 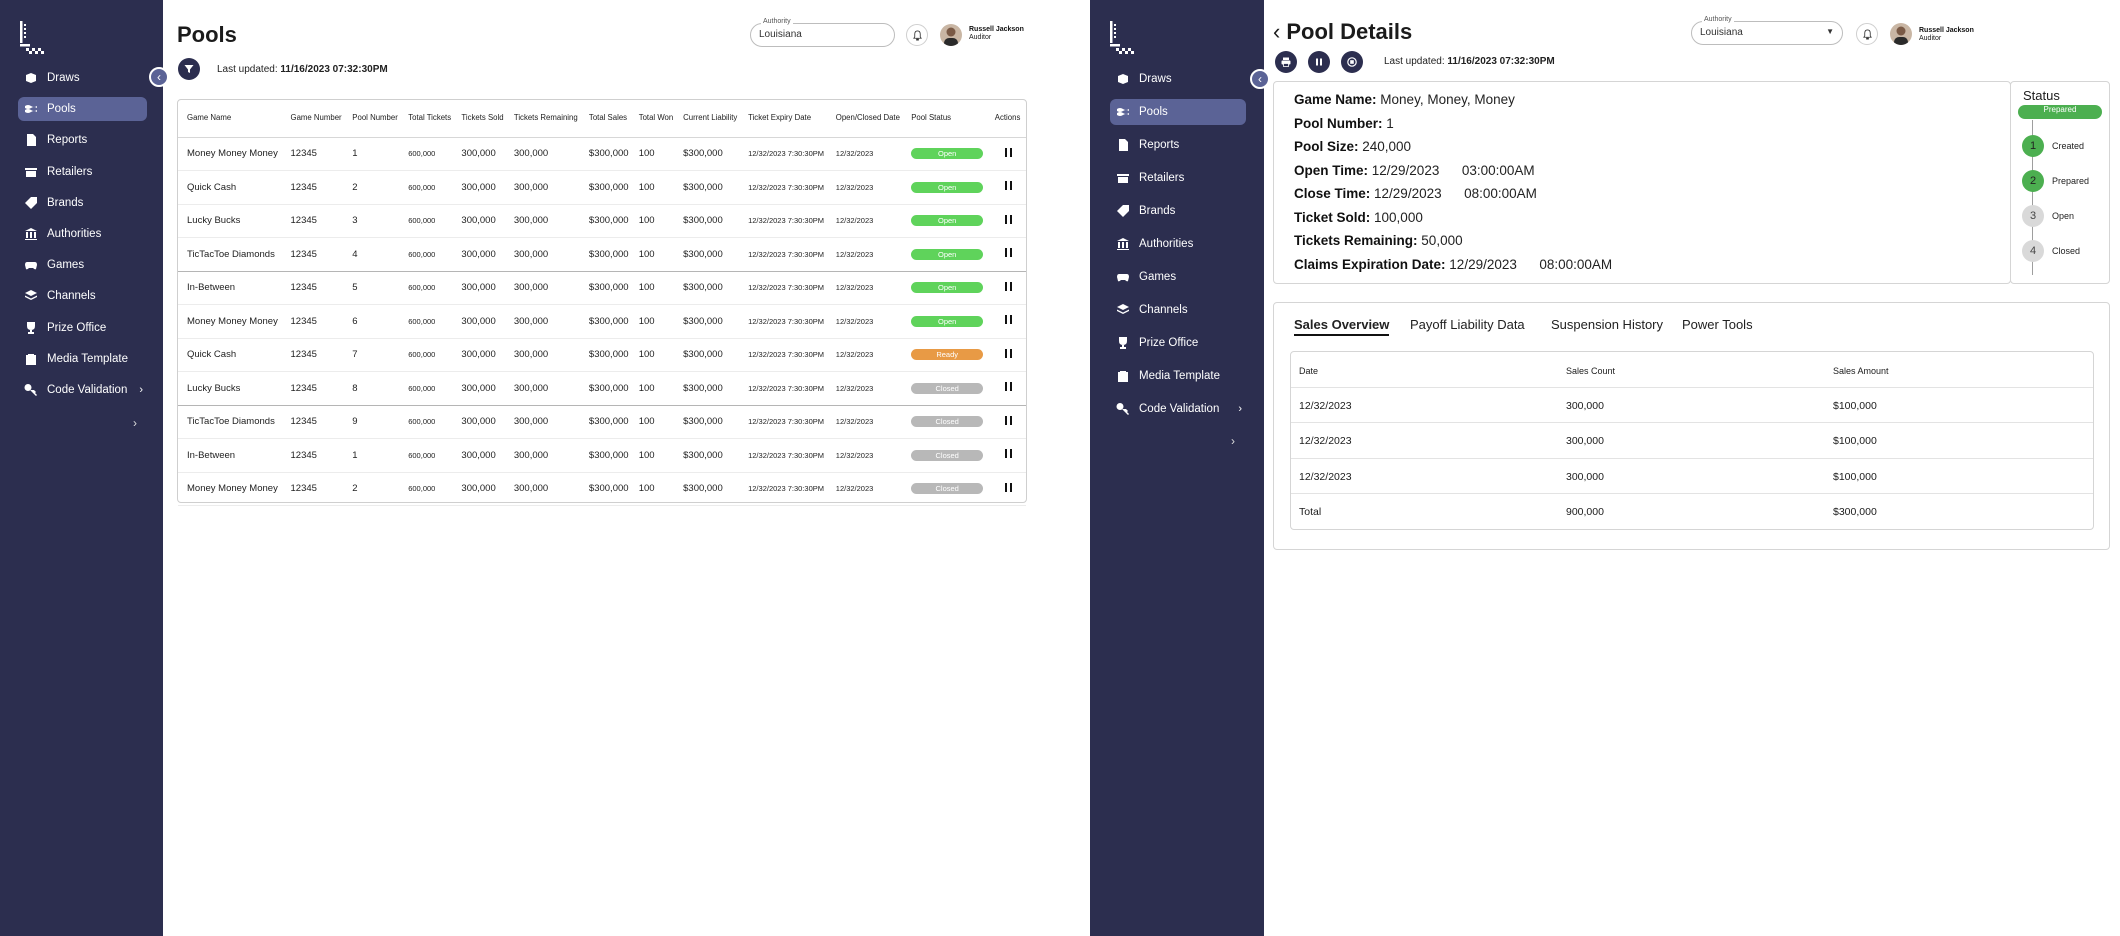 I want to click on draws-icon, so click(x=31, y=78).